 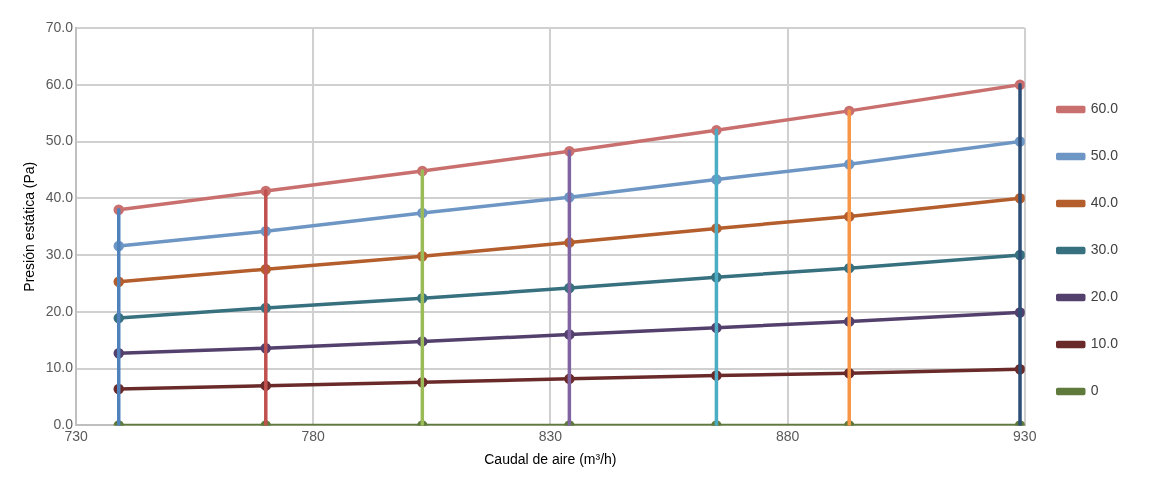 What do you see at coordinates (1025, 435) in the screenshot?
I see `x-tick-label: 930` at bounding box center [1025, 435].